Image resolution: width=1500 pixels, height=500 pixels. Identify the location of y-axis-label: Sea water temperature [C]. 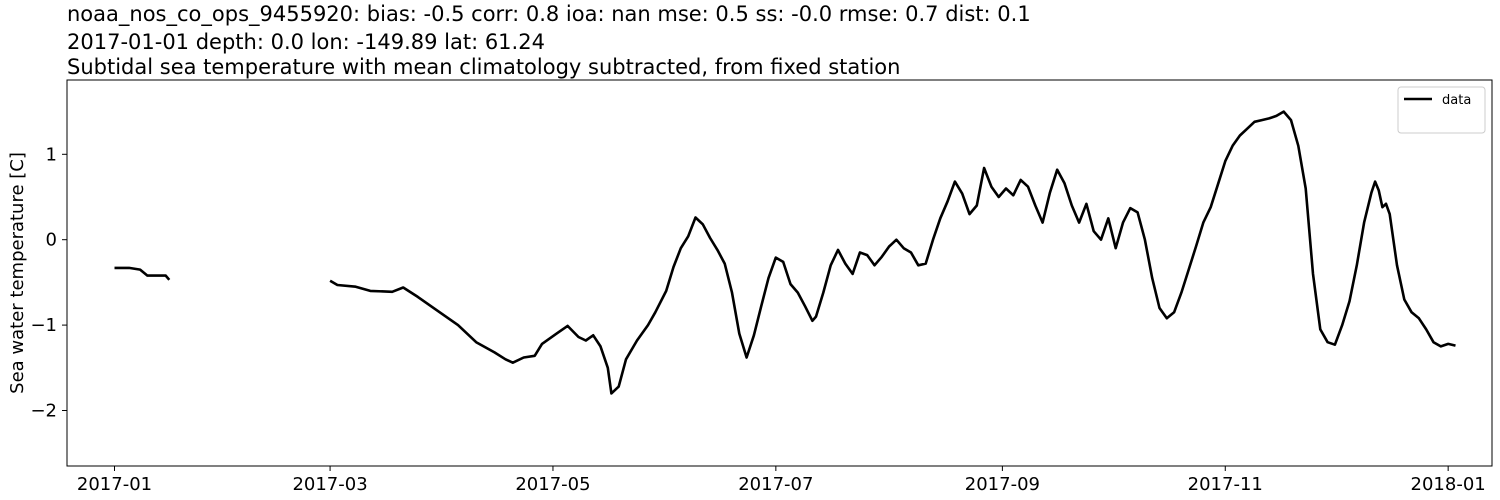
(17, 273).